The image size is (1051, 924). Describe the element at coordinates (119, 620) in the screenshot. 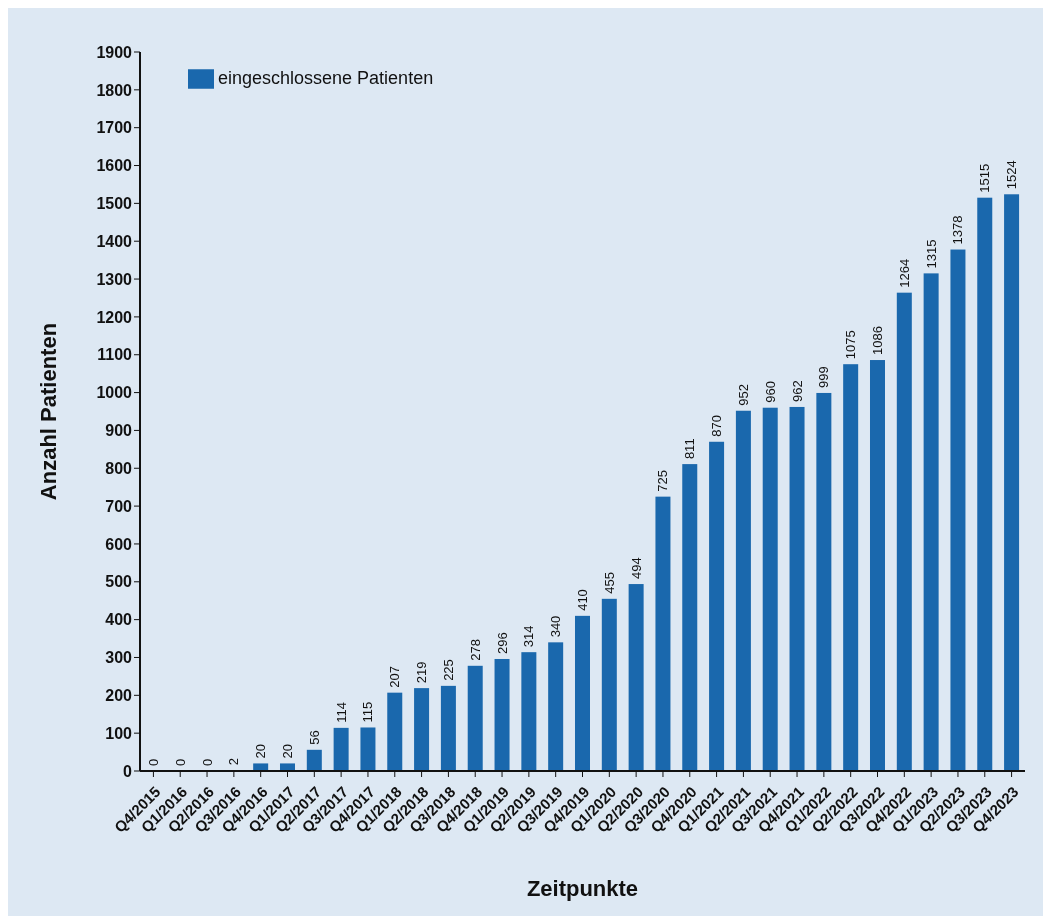

I see `y-tick-label: 400` at that location.